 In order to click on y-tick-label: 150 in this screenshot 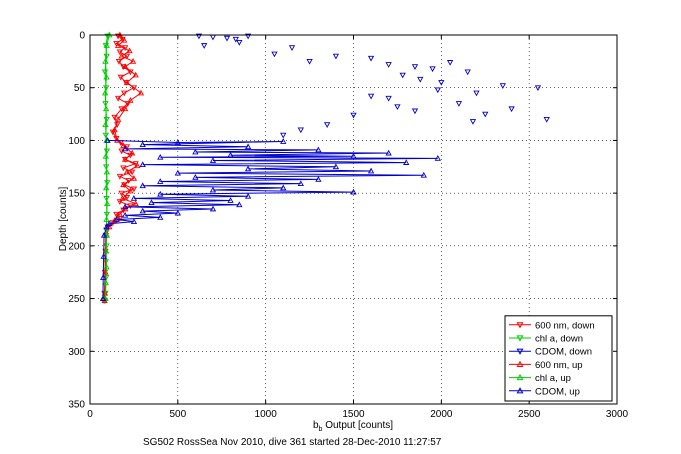, I will do `click(76, 194)`.